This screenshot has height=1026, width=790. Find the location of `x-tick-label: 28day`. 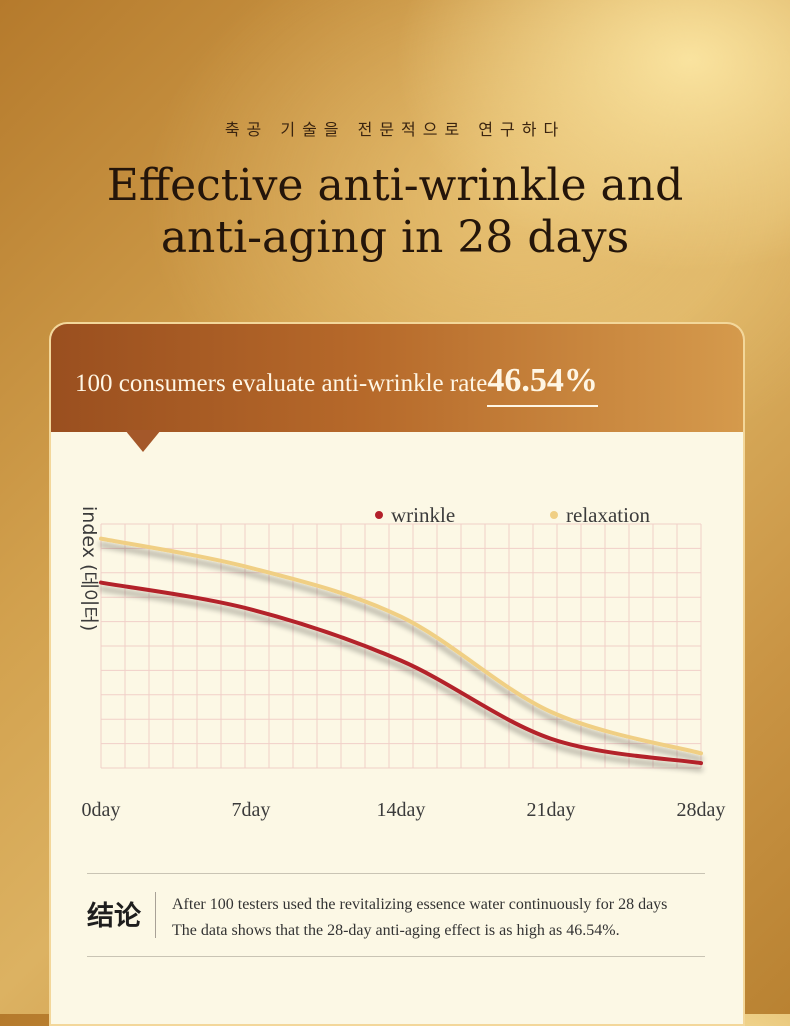

x-tick-label: 28day is located at coordinates (701, 810).